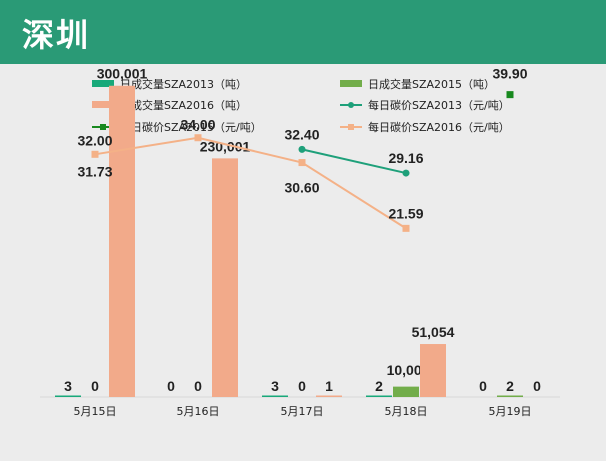 Image resolution: width=606 pixels, height=461 pixels. I want to click on bar-label-s3-5月16日: 230,001, so click(225, 146).